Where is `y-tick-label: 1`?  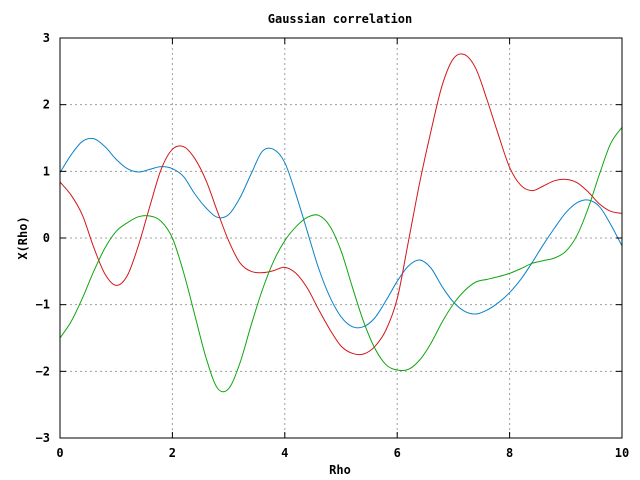 y-tick-label: 1 is located at coordinates (46, 171).